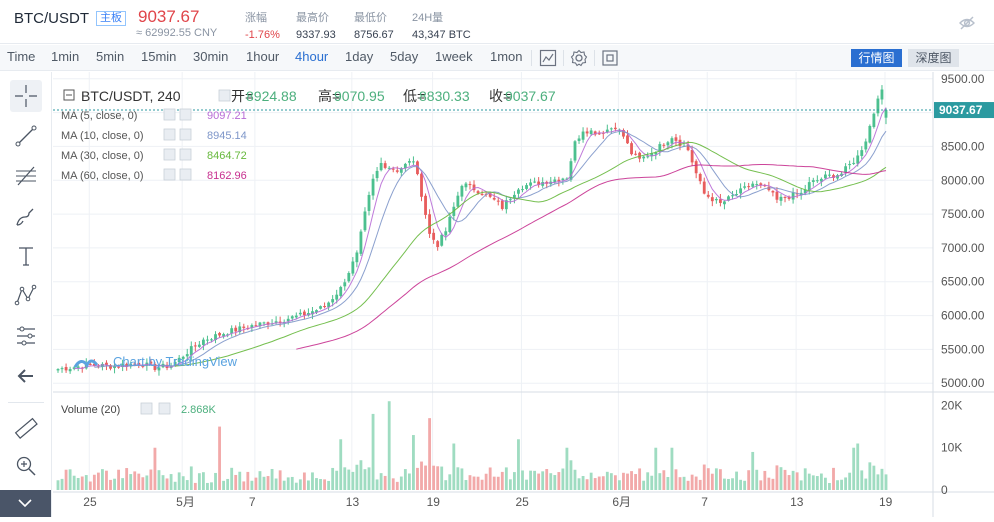  Describe the element at coordinates (506, 56) in the screenshot. I see `interval-1mon: 1mon` at that location.